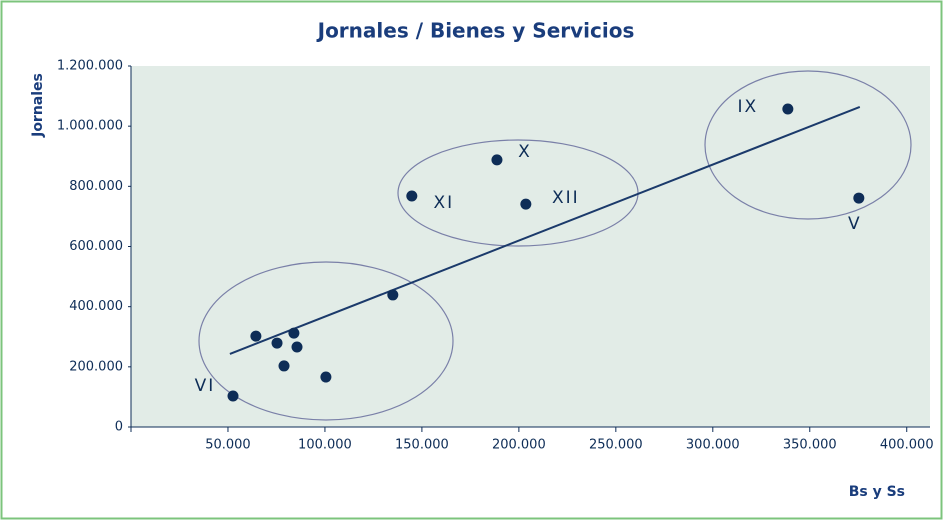 This screenshot has width=943, height=520. What do you see at coordinates (616, 445) in the screenshot?
I see `x-tick-label: 250.000` at bounding box center [616, 445].